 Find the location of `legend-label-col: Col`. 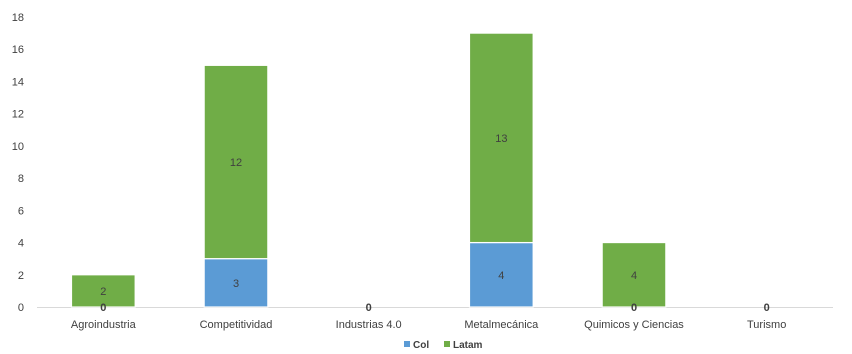

legend-label-col: Col is located at coordinates (421, 345).